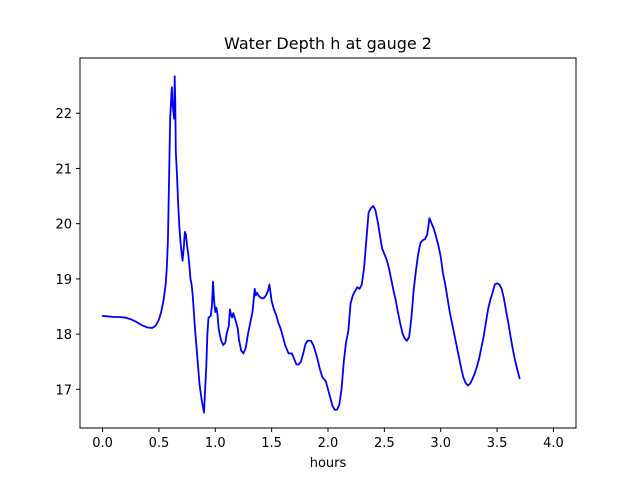  Describe the element at coordinates (63, 335) in the screenshot. I see `y-tick-label: 18` at that location.